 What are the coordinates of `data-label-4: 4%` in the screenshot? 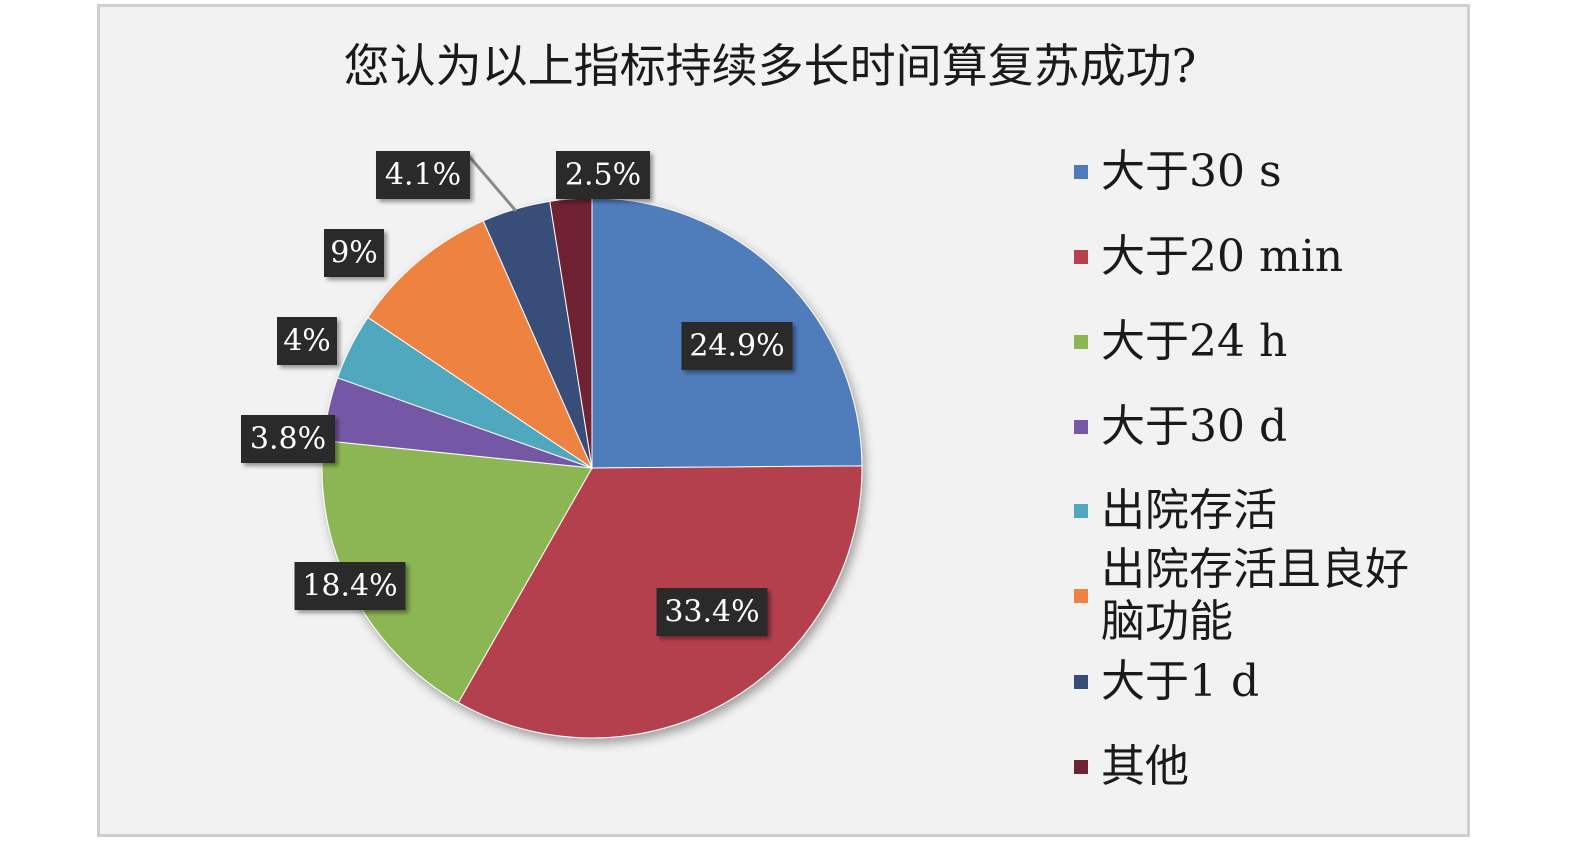 It's located at (307, 341).